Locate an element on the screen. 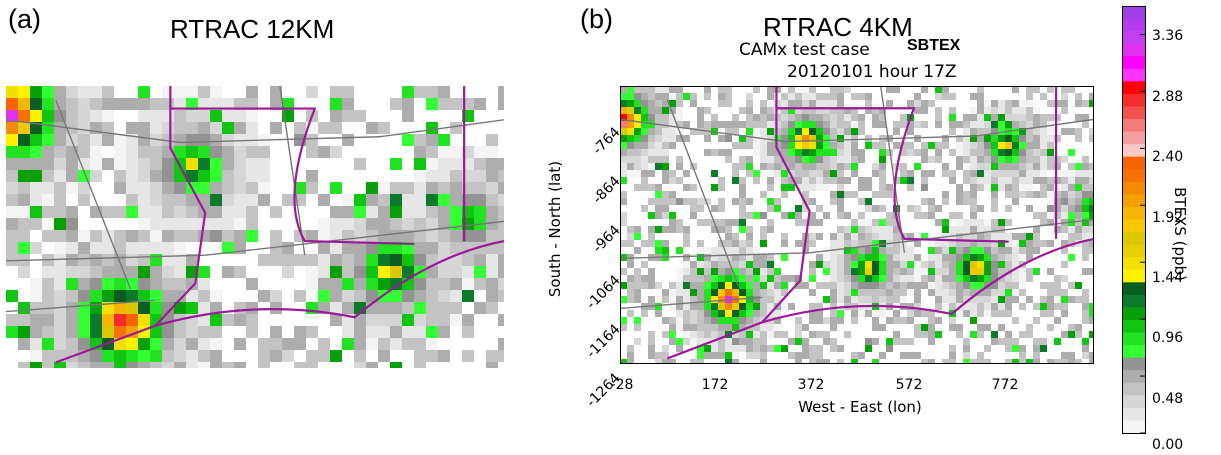 This screenshot has width=1221, height=455. colorbar-swatch is located at coordinates (1134, 50).